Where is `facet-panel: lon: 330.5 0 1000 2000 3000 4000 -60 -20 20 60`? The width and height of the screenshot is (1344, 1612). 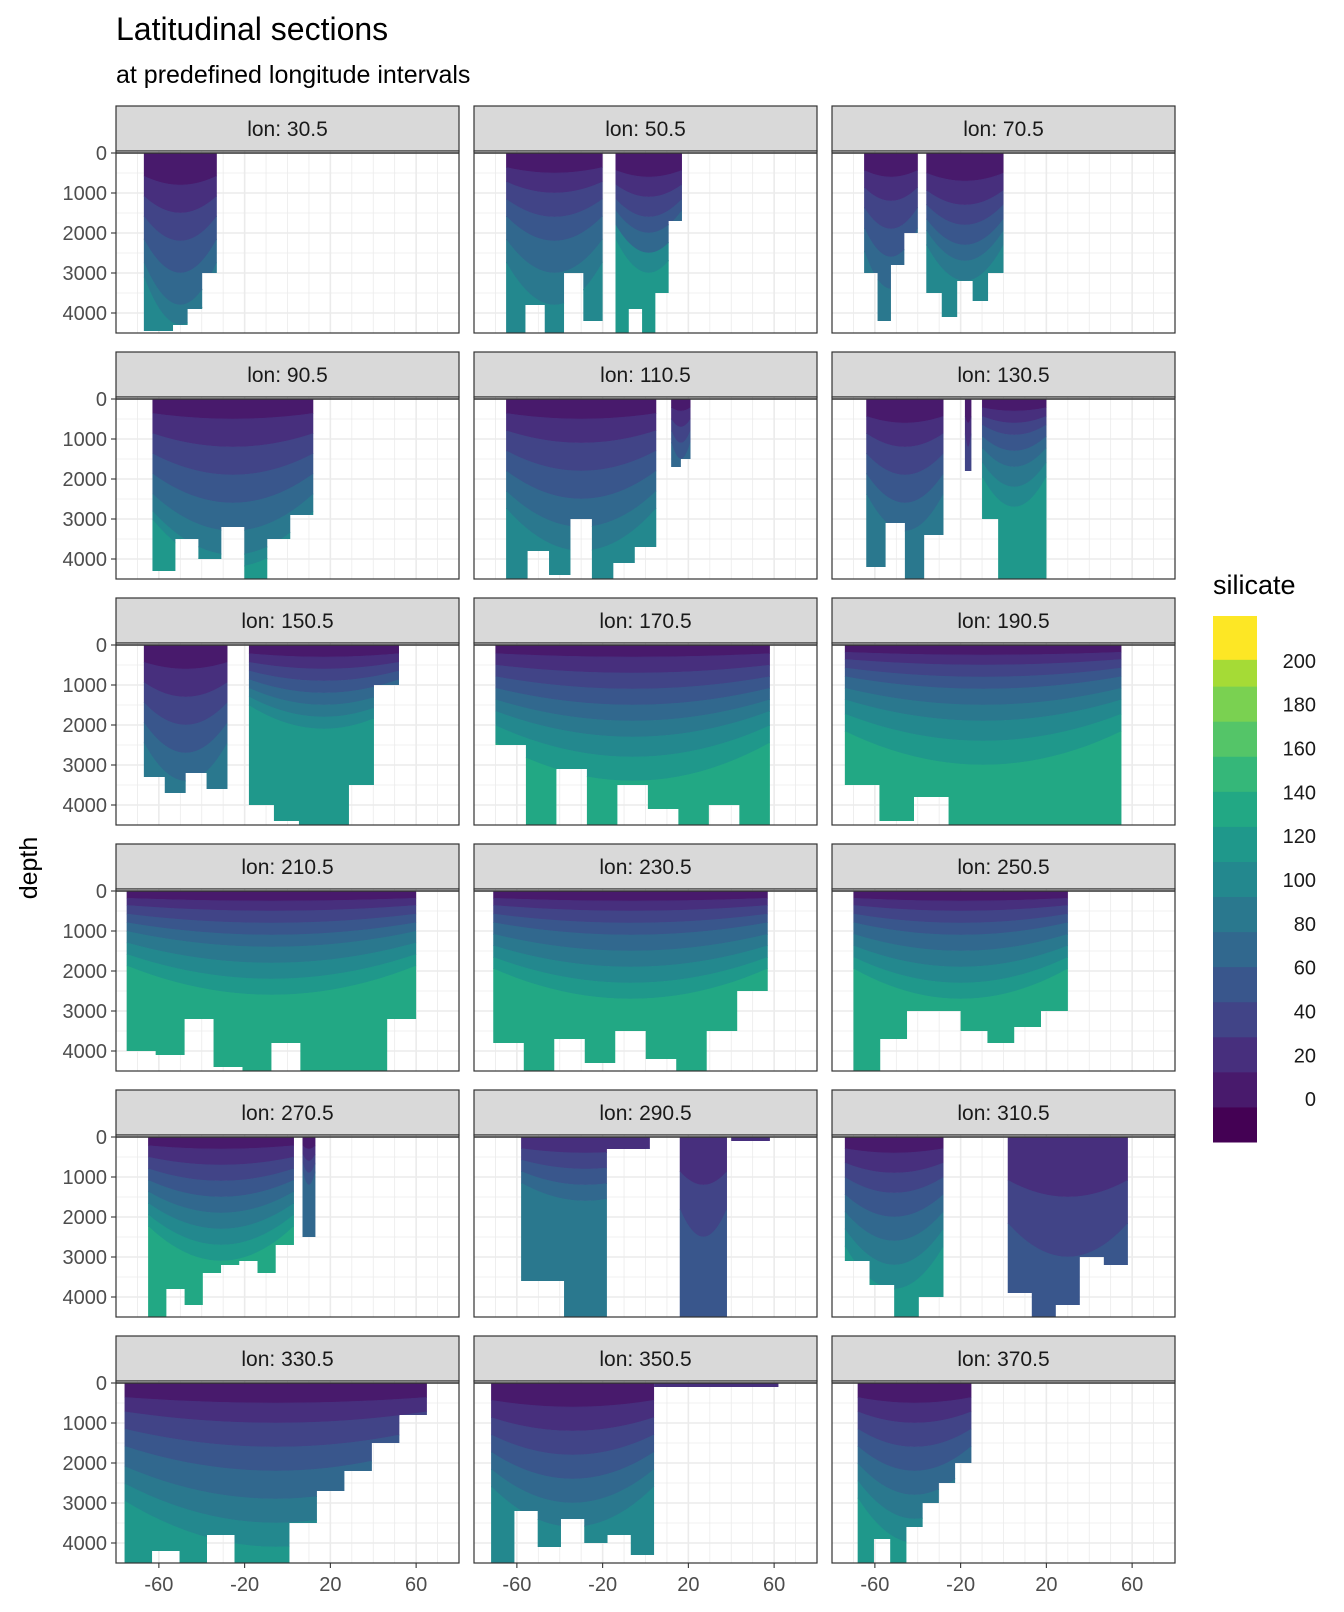
facet-panel: lon: 330.5 0 1000 2000 3000 4000 -60 -20 20 60 is located at coordinates (261, 1465).